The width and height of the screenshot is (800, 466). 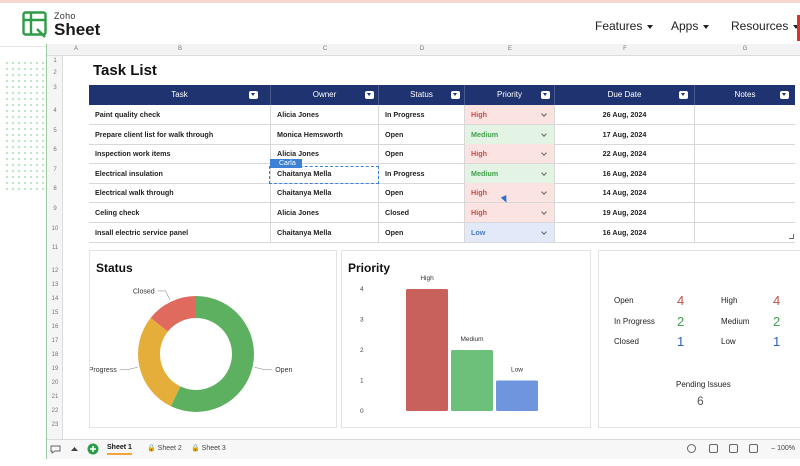 I want to click on row-header: 15, so click(x=55, y=313).